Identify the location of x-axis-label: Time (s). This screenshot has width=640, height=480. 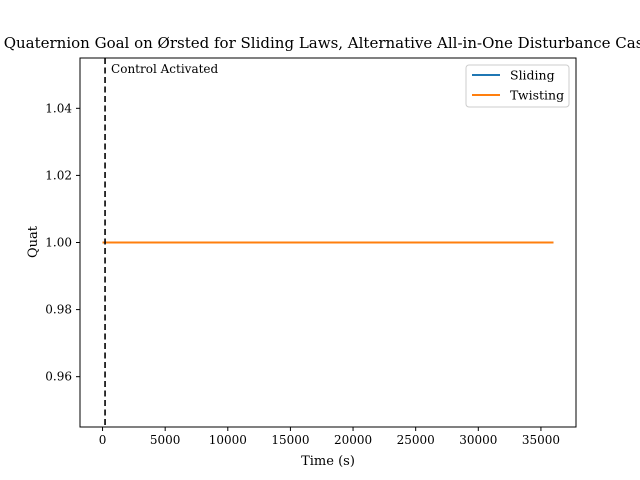
(328, 461).